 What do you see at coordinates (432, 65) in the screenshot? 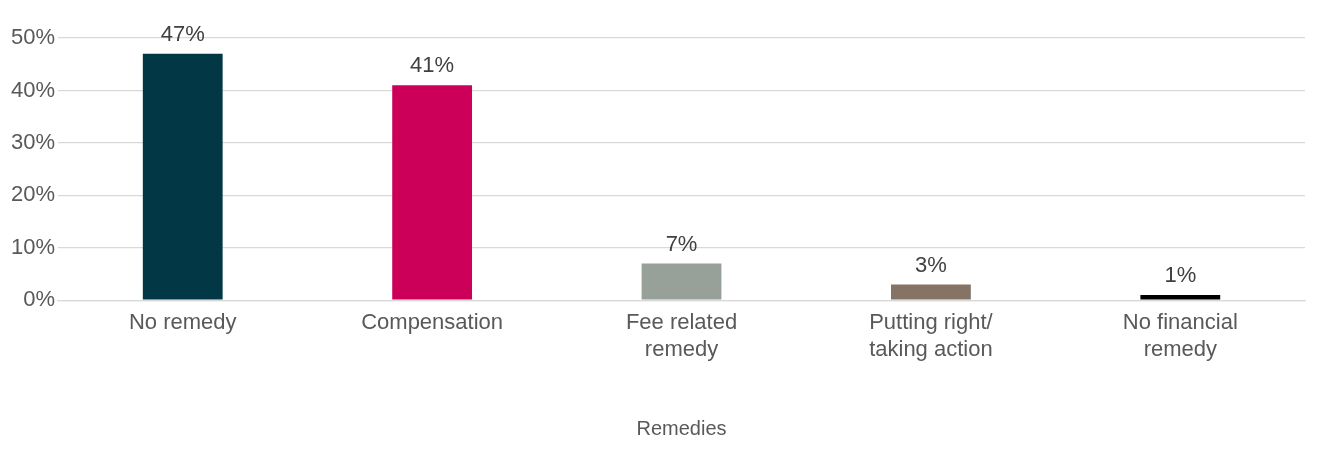
I see `data-label: 41%` at bounding box center [432, 65].